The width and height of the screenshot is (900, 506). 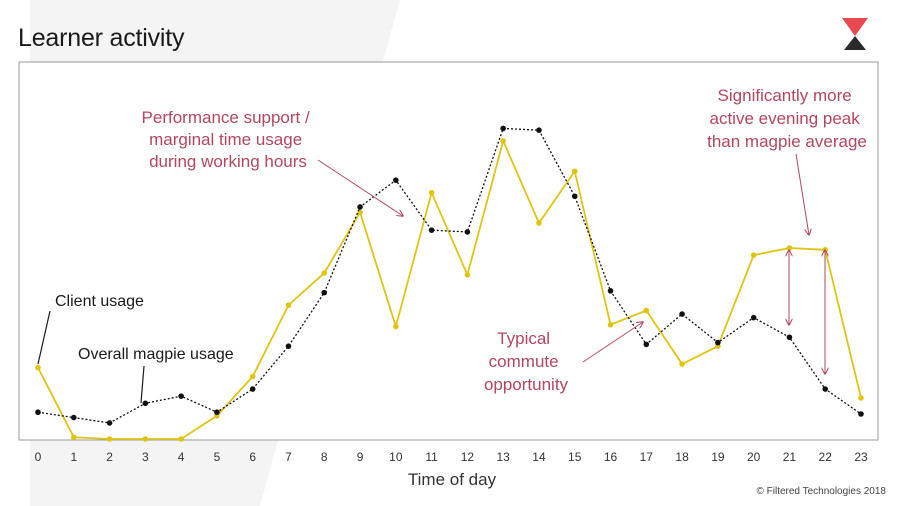 What do you see at coordinates (109, 457) in the screenshot?
I see `x-tick-label-2: 2` at bounding box center [109, 457].